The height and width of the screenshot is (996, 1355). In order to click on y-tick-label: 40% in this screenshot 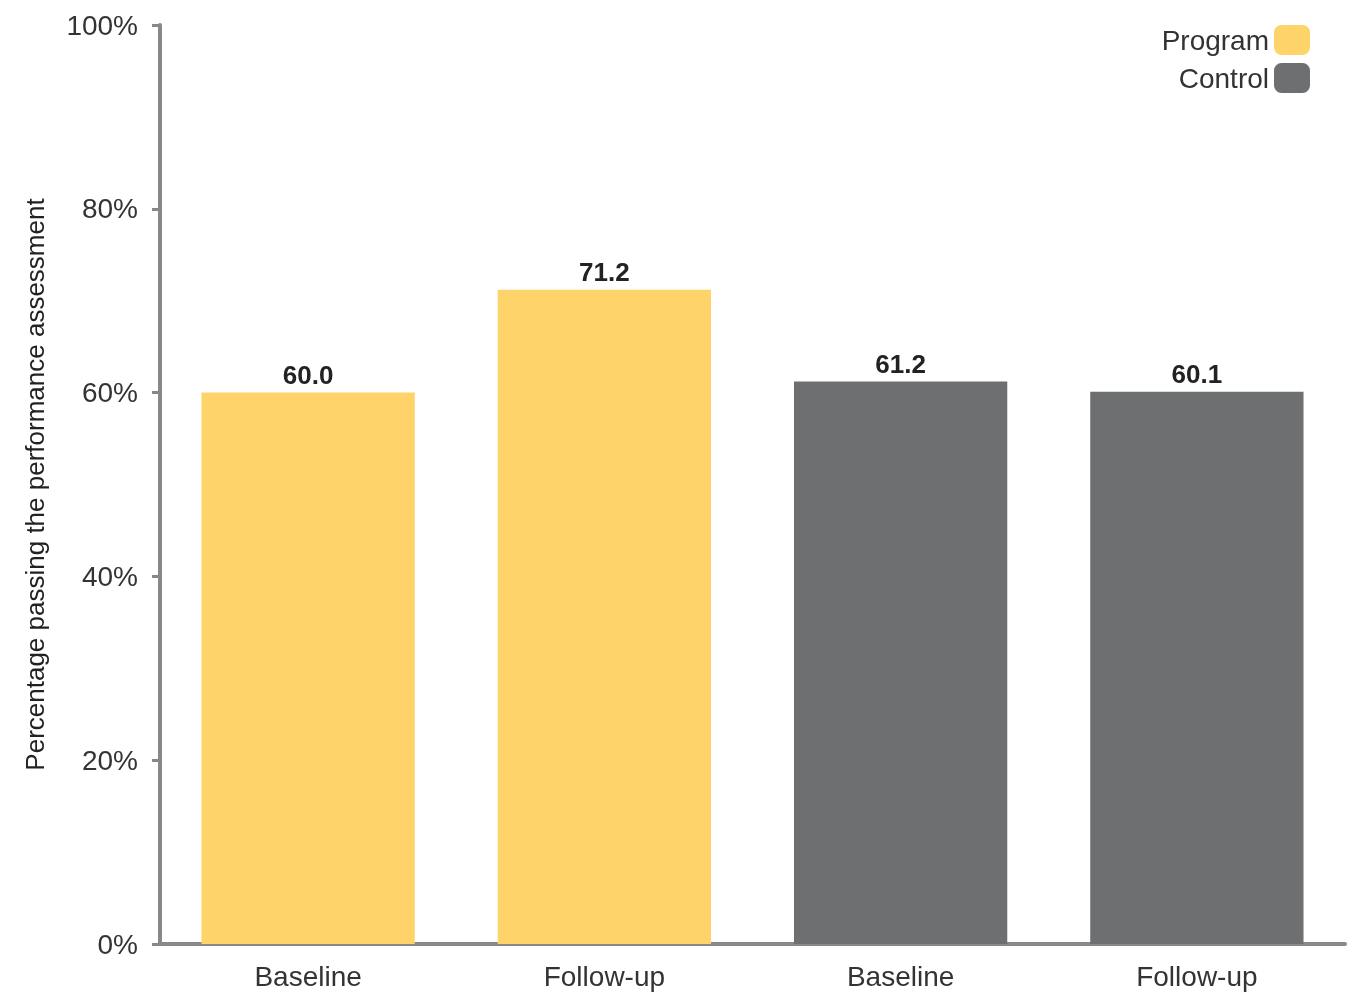, I will do `click(109, 576)`.